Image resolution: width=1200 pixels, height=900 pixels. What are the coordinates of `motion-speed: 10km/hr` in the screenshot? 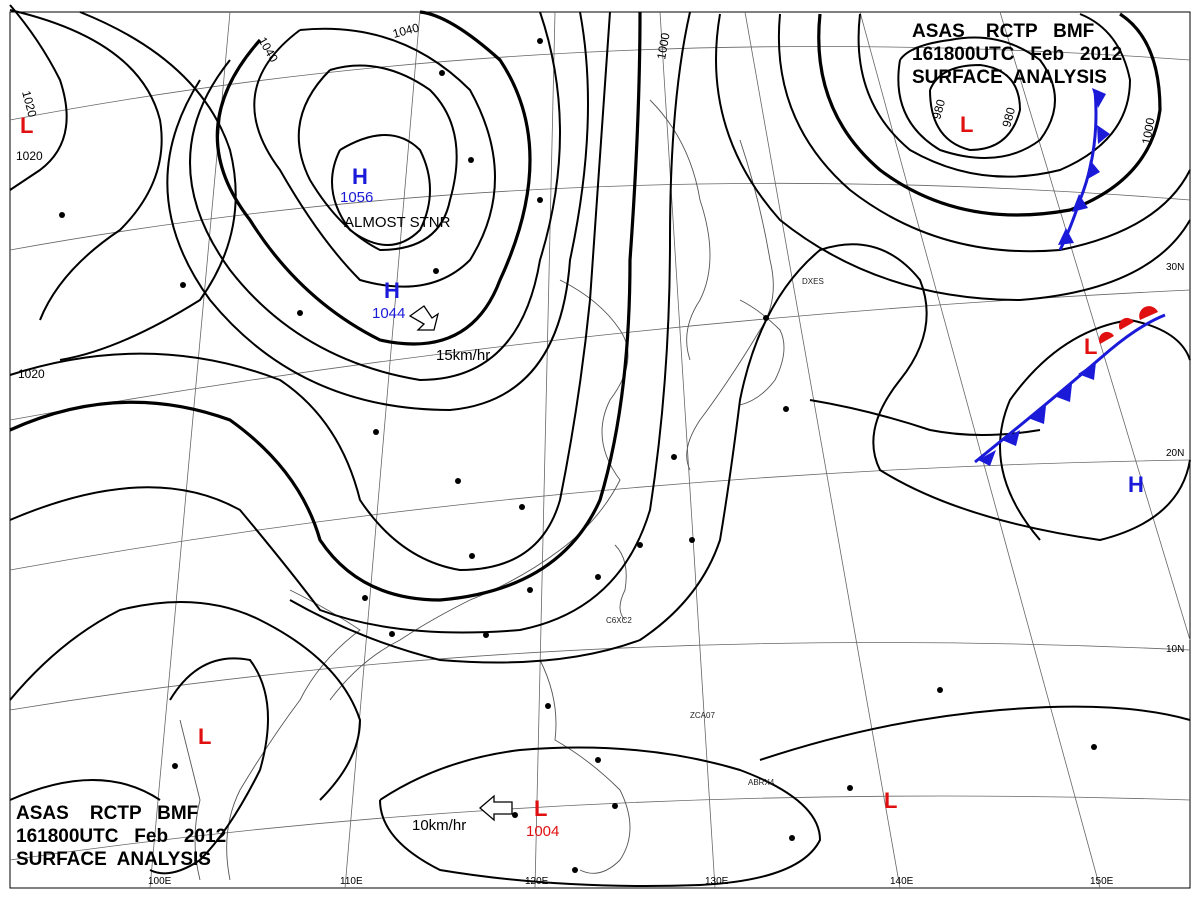 It's located at (439, 825).